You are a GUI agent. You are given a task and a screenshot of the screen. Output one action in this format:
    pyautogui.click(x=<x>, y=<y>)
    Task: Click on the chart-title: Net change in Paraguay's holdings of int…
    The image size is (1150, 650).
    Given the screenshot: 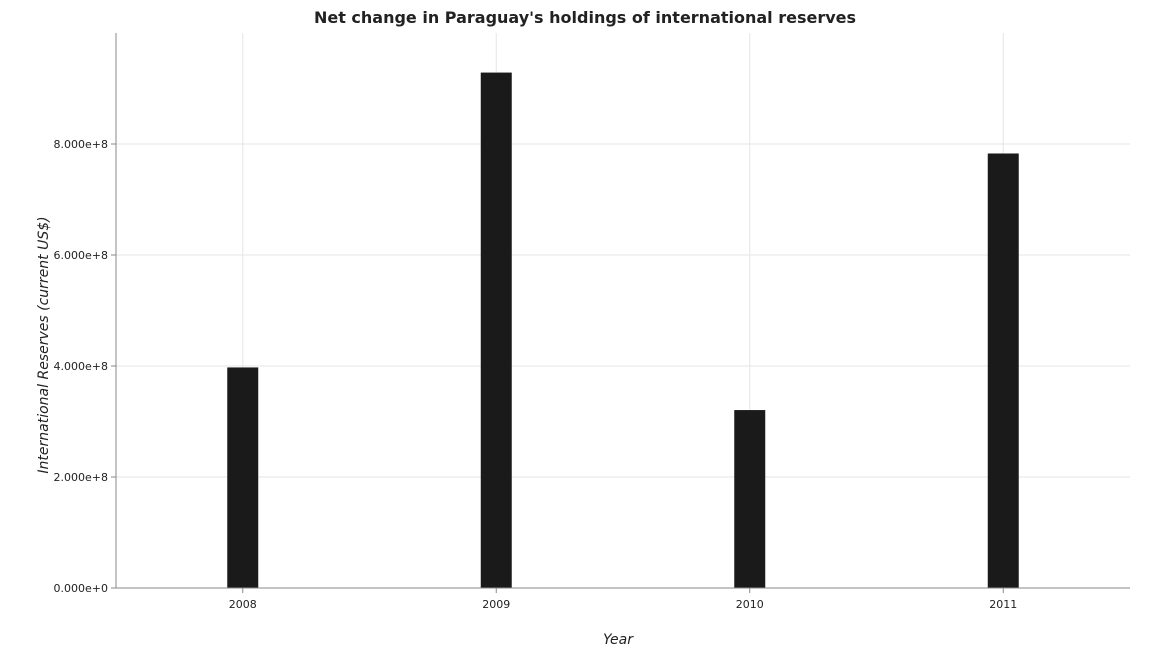 What is the action you would take?
    pyautogui.click(x=585, y=17)
    